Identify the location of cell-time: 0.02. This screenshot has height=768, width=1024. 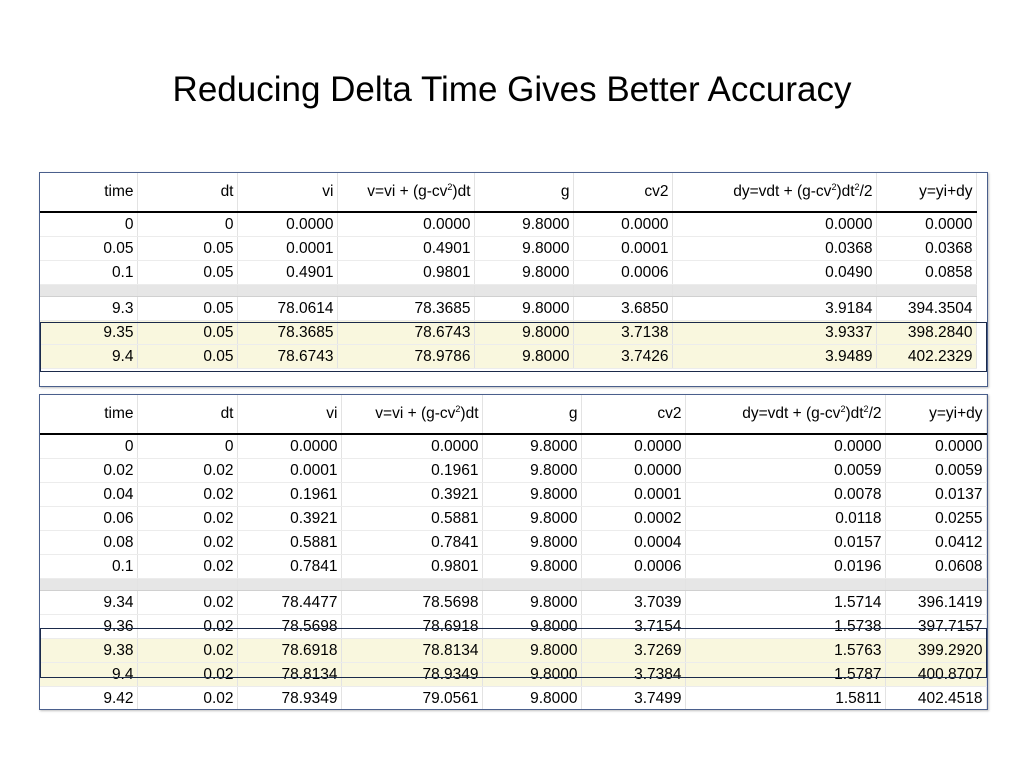
(89, 470).